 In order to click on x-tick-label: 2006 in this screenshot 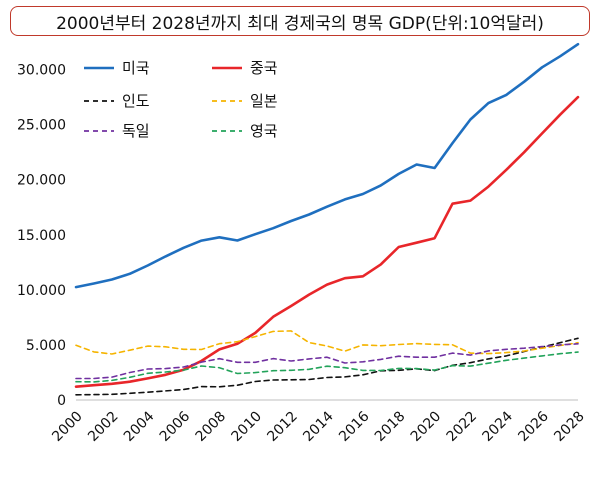, I will do `click(175, 426)`.